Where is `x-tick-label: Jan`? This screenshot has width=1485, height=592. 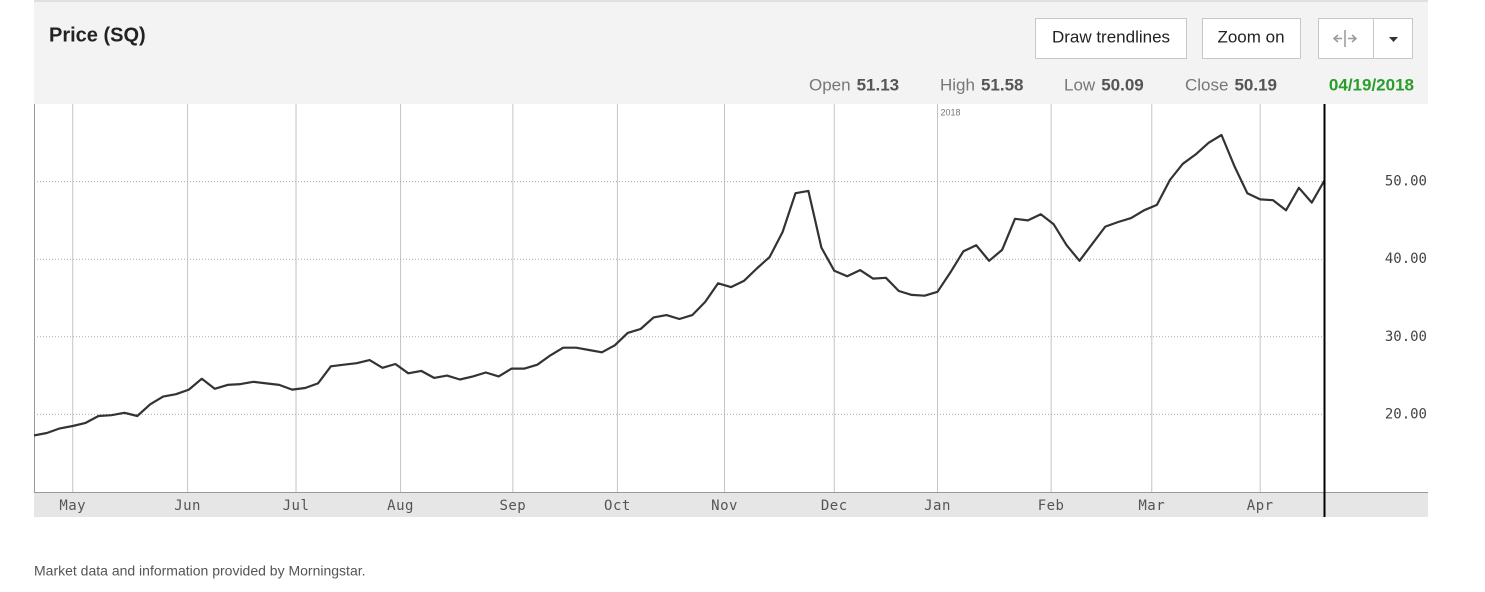 x-tick-label: Jan is located at coordinates (937, 506).